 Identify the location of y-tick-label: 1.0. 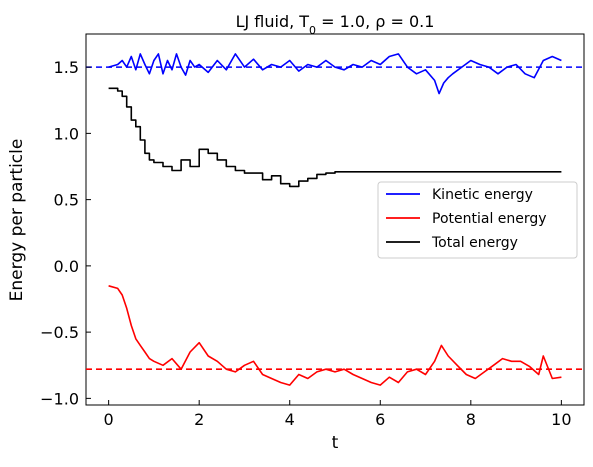
(66, 133).